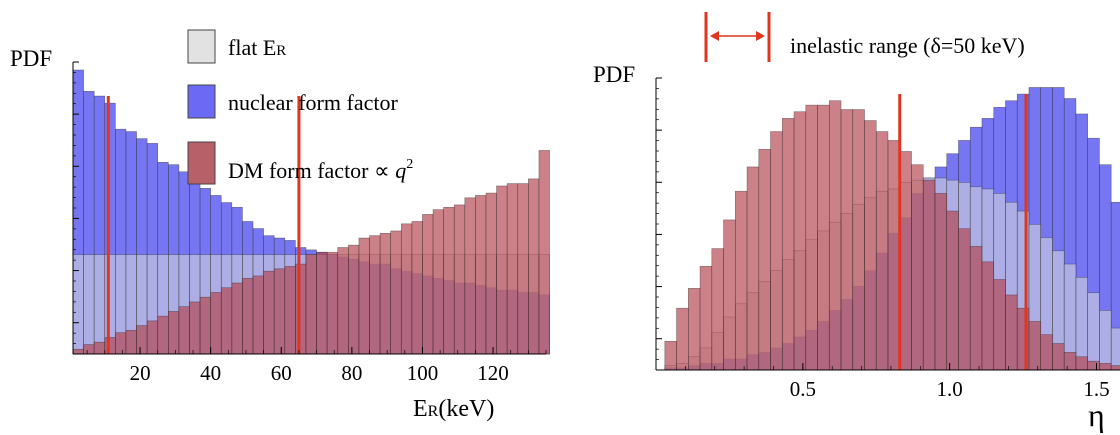  I want to click on left-xtick-label-2: 60, so click(281, 373).